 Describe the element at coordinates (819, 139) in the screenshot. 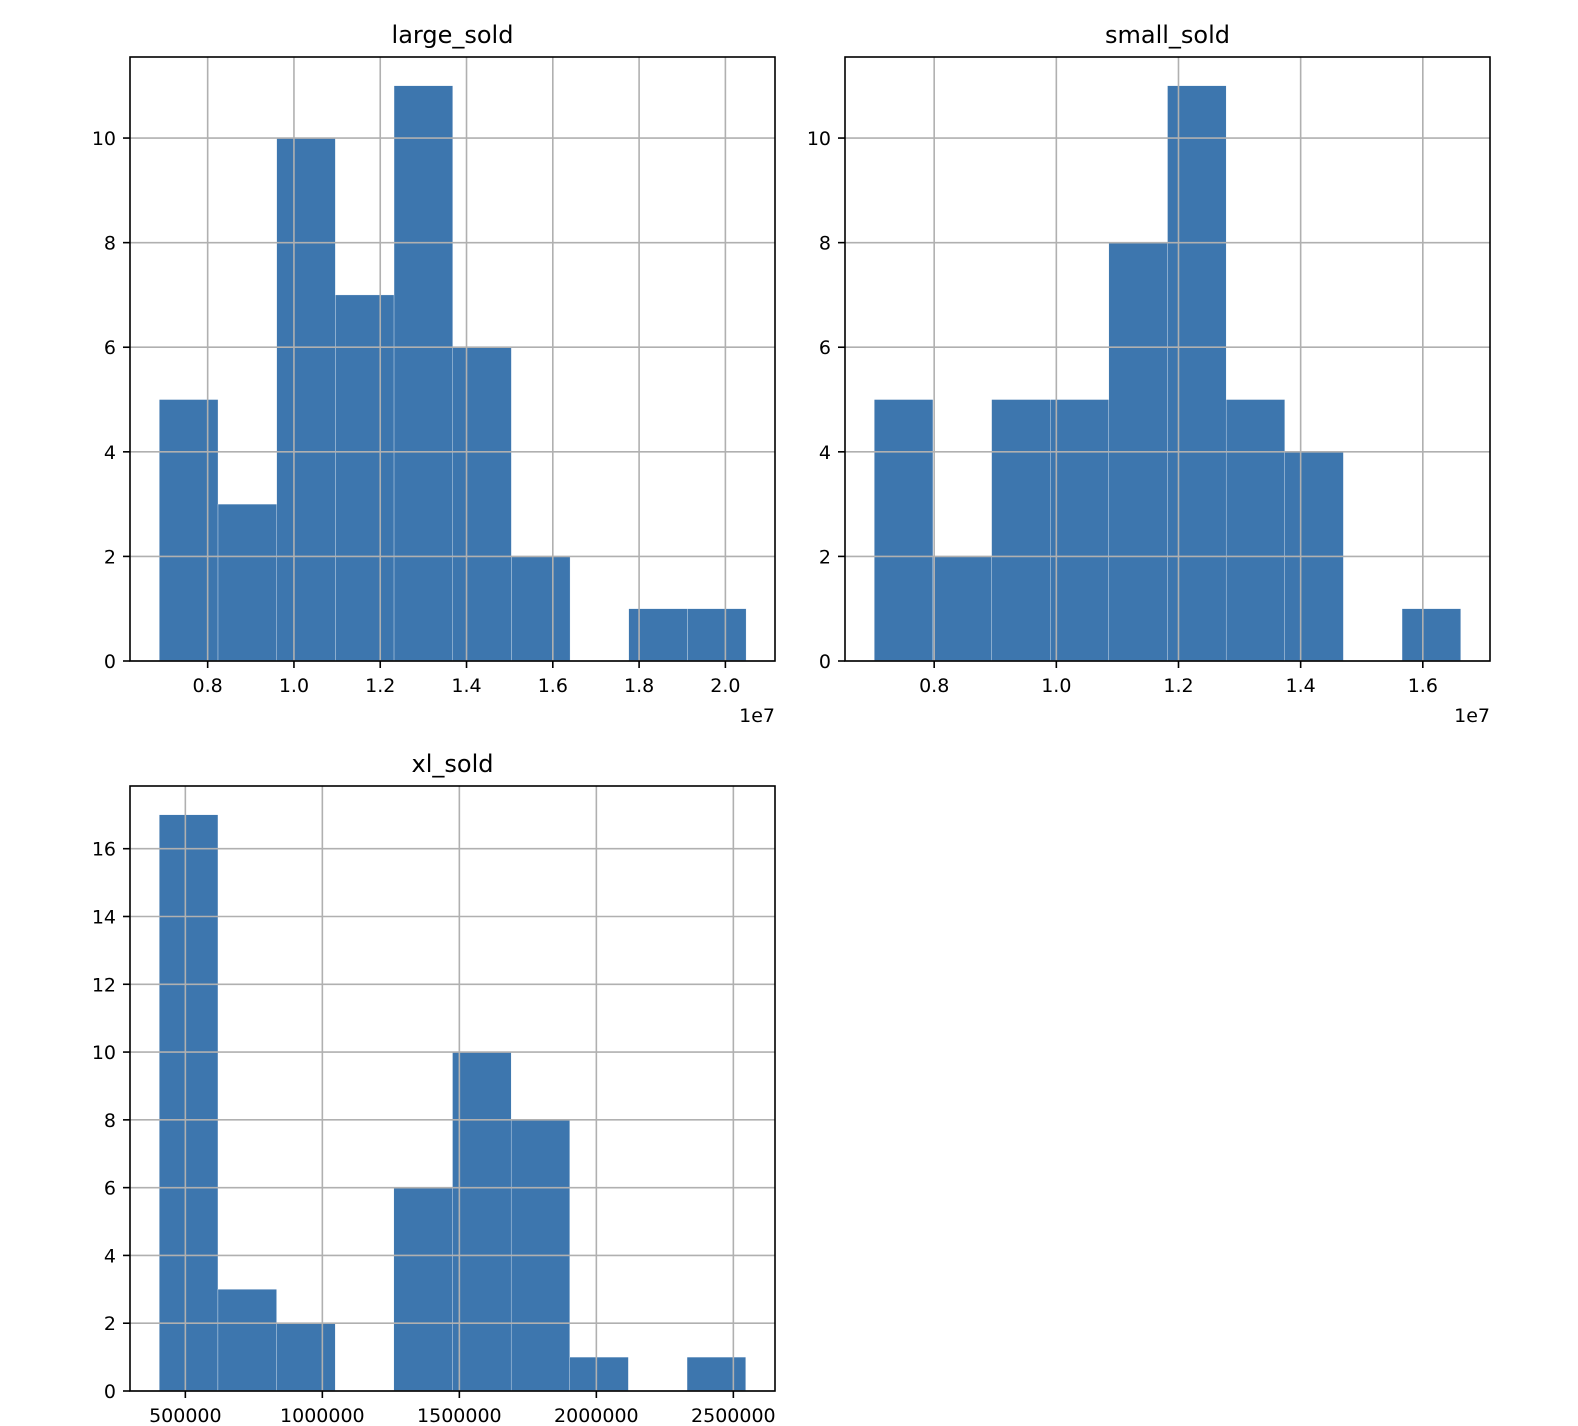

I see `small-sold-y-tick-label-5: 10` at that location.